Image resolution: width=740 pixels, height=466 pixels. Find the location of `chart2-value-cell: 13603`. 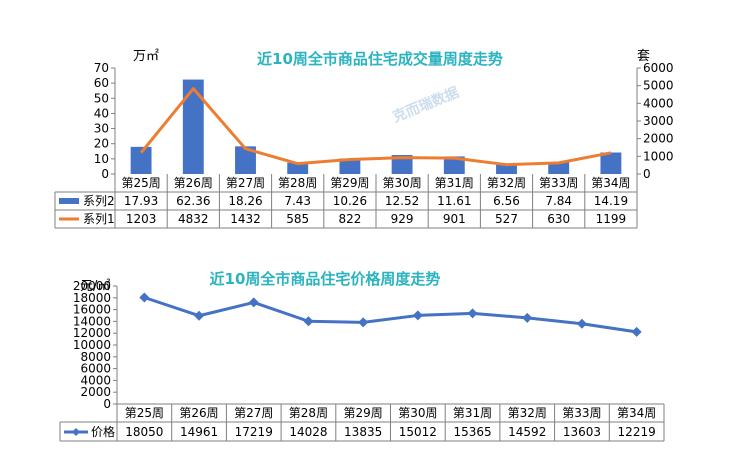

chart2-value-cell: 13603 is located at coordinates (582, 432).